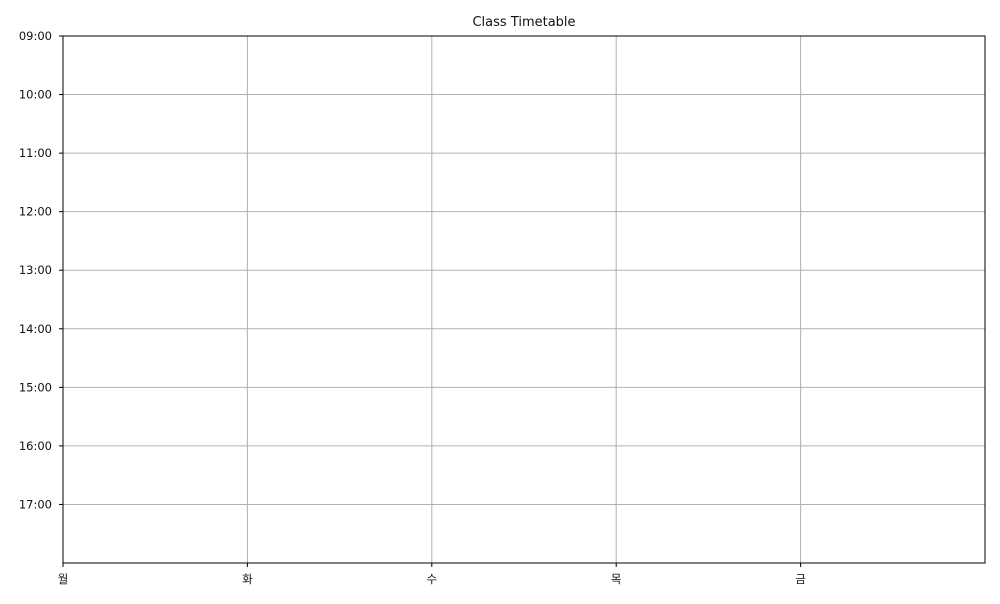  Describe the element at coordinates (523, 22) in the screenshot. I see `chart-title: Class Timetable` at that location.